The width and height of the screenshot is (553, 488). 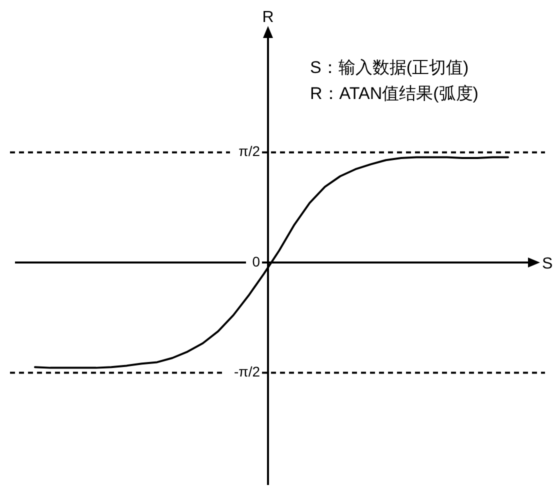 What do you see at coordinates (256, 261) in the screenshot?
I see `y-tick-label: 0` at bounding box center [256, 261].